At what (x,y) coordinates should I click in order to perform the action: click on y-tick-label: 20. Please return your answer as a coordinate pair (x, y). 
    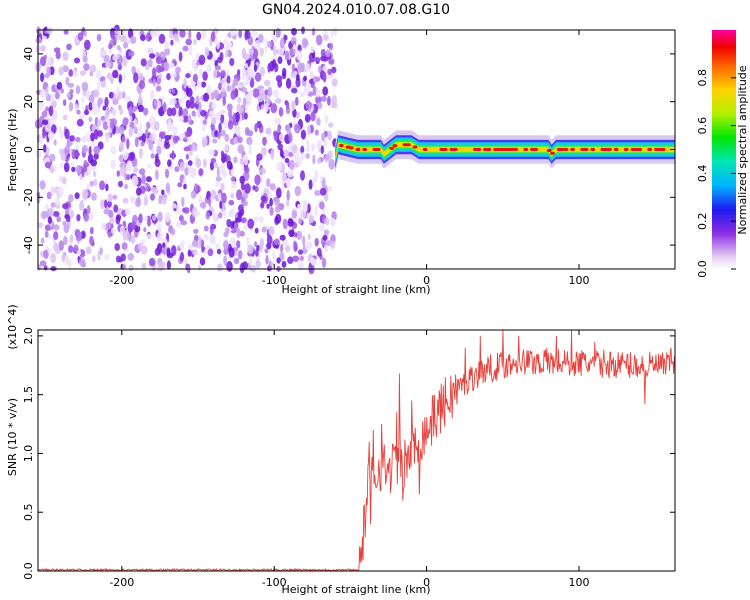
    Looking at the image, I should click on (28, 102).